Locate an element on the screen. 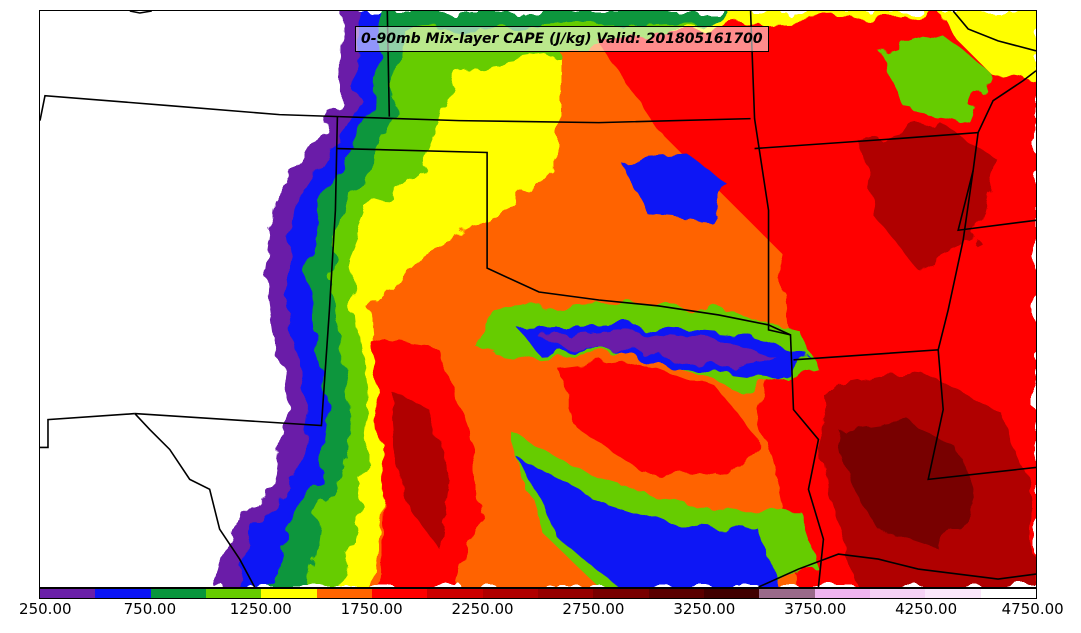 Image resolution: width=1081 pixels, height=633 pixels. boundary-panhandle-south is located at coordinates (564, 241).